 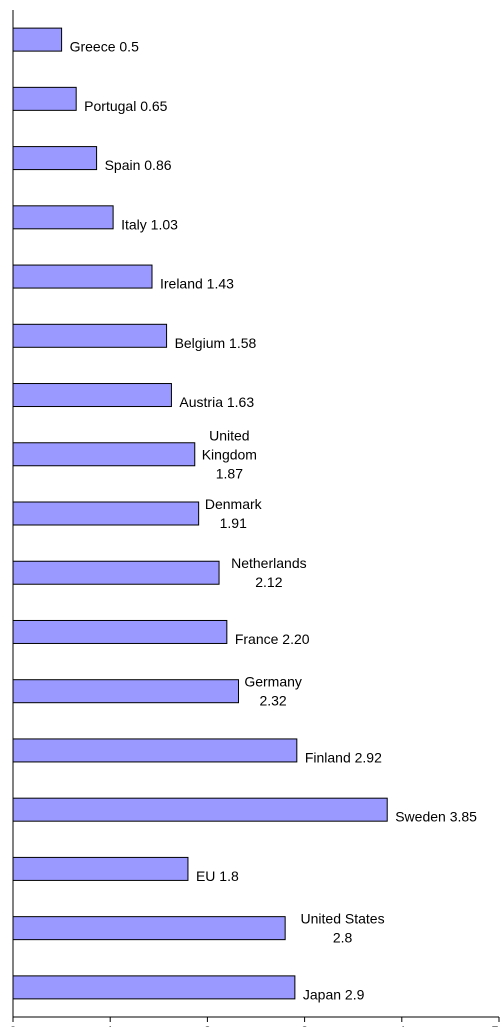 What do you see at coordinates (305, 1025) in the screenshot?
I see `x-tick-label-3: 3` at bounding box center [305, 1025].